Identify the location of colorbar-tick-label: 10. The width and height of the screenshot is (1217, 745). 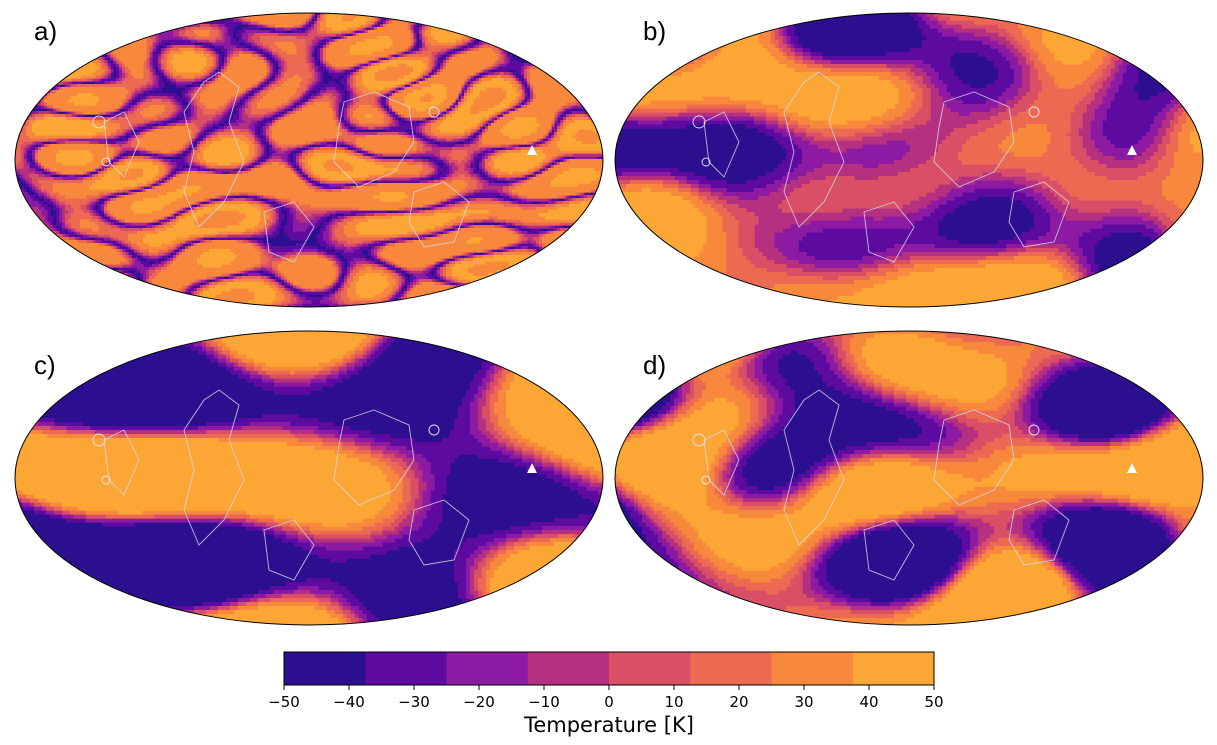
(673, 702).